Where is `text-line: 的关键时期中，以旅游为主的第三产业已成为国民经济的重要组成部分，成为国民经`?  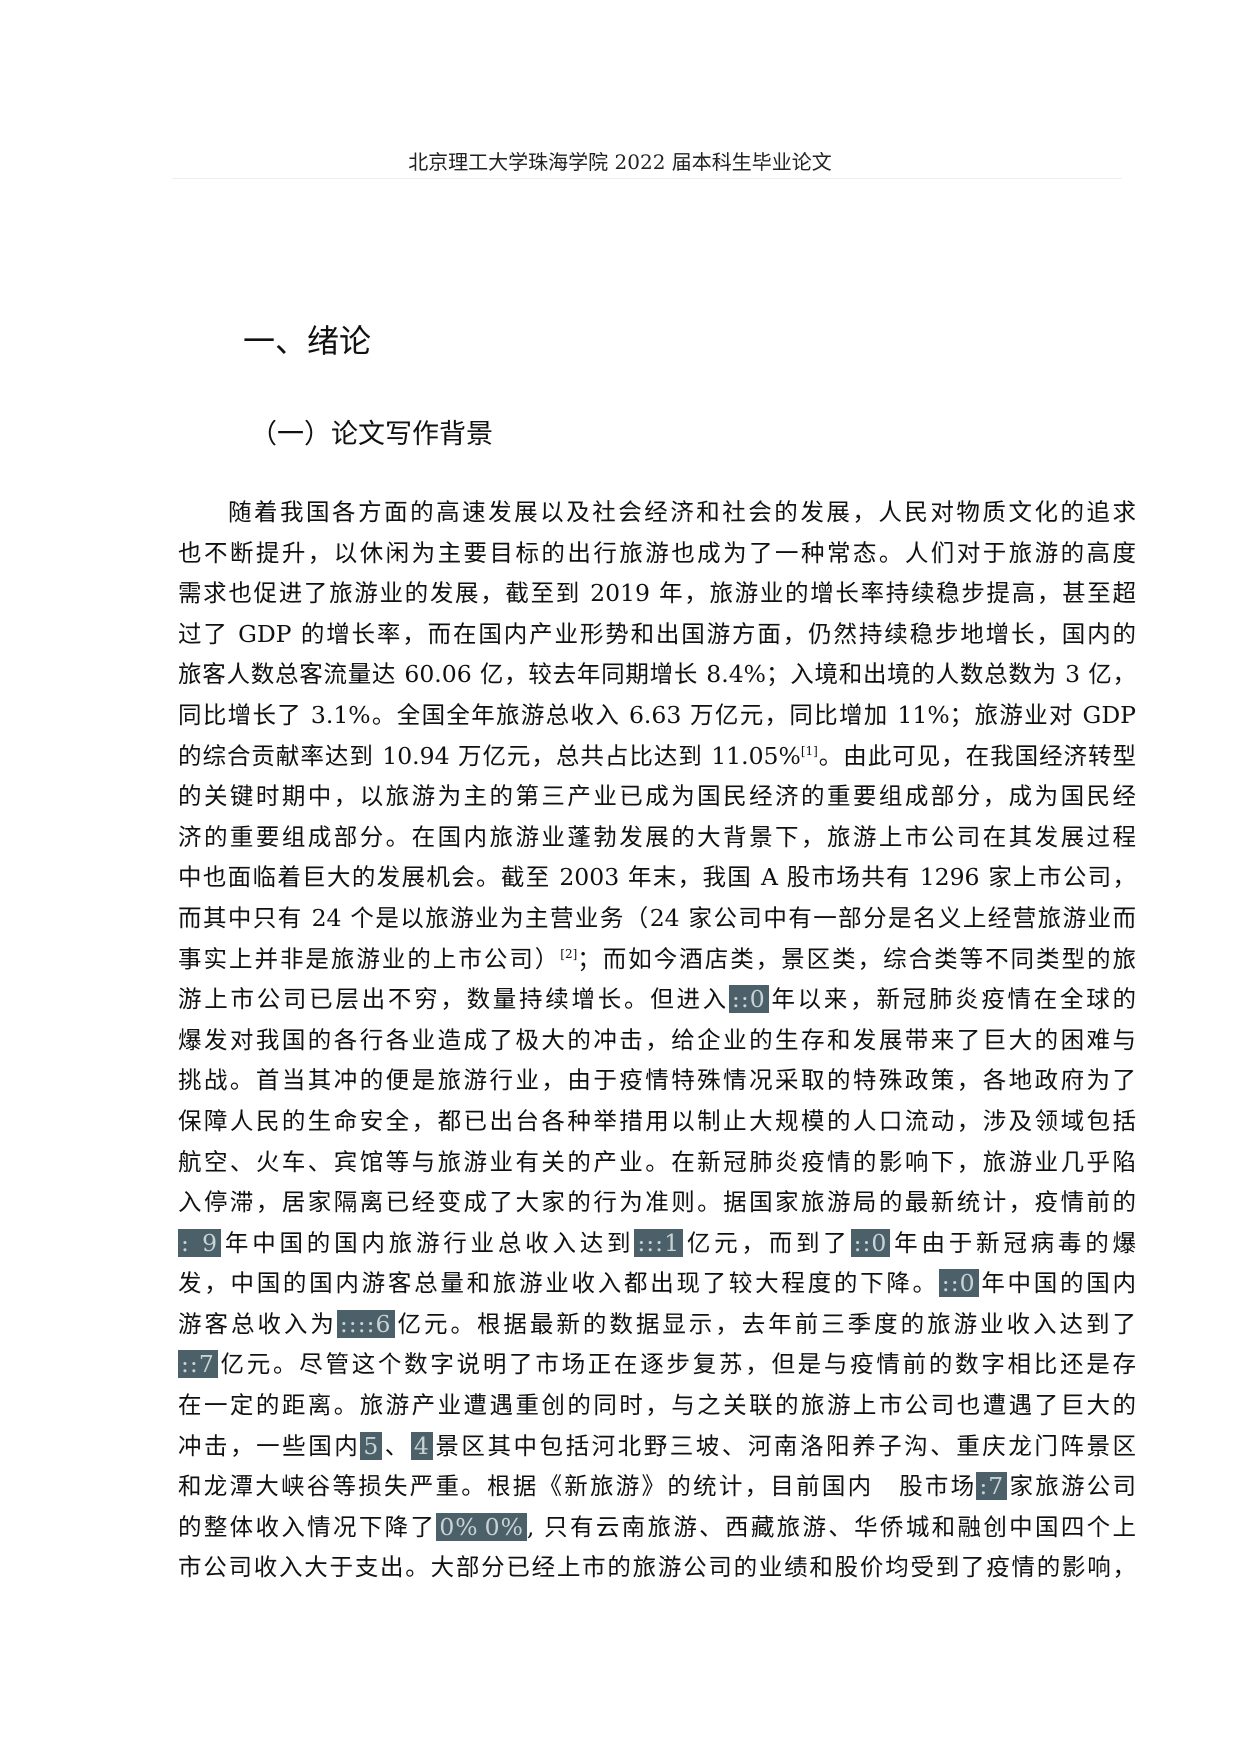 text-line: 的关键时期中，以旅游为主的第三产业已成为国民经济的重要组成部分，成为国民经 is located at coordinates (657, 796).